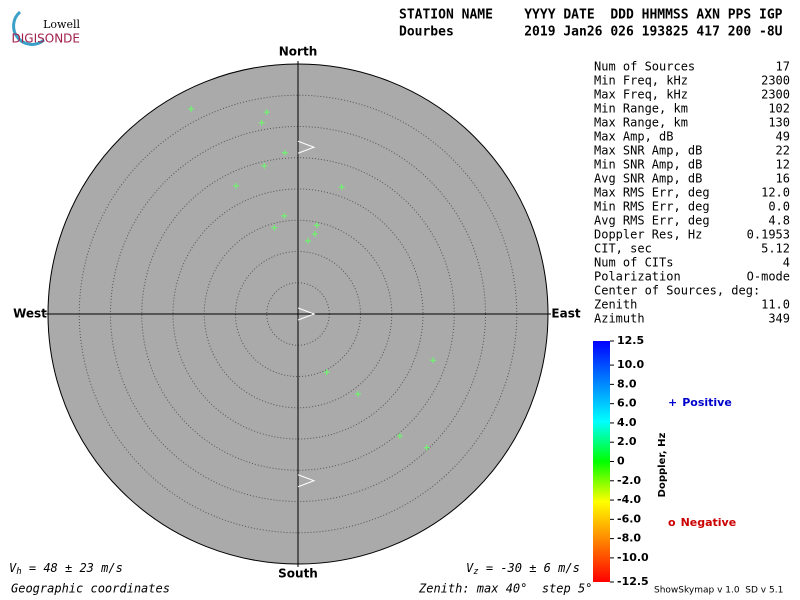 The width and height of the screenshot is (800, 600). I want to click on logo-bottom: DIGISONDE, so click(46, 39).